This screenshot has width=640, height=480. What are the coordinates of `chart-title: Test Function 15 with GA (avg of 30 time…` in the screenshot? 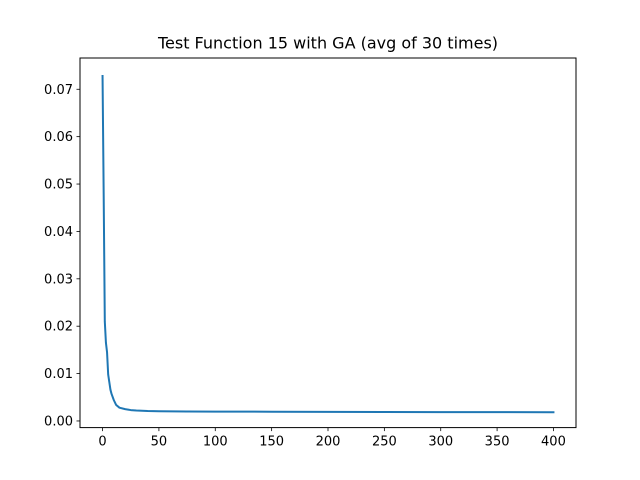 It's located at (327, 43).